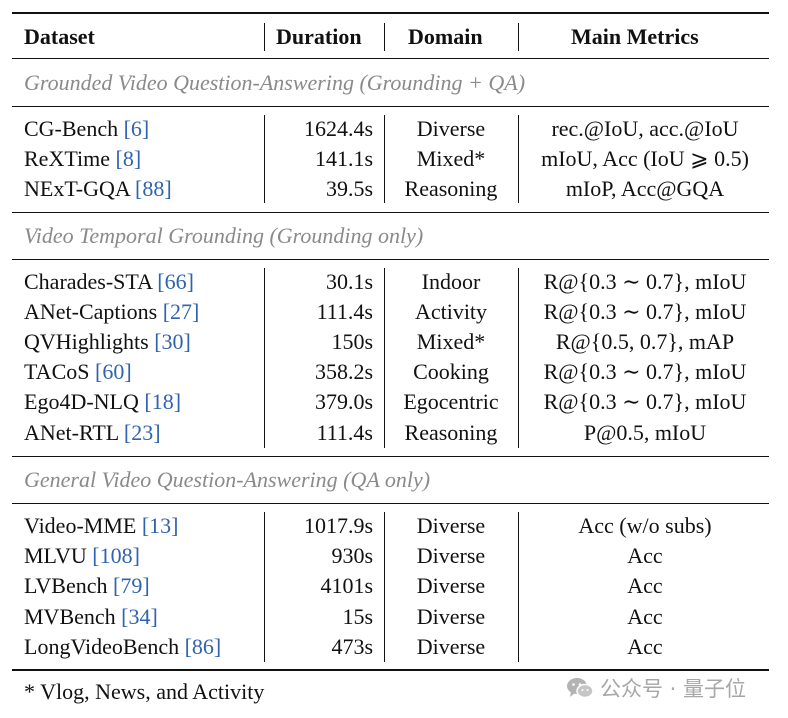  Describe the element at coordinates (394, 556) in the screenshot. I see `table-row: MLVU [108] 930s Diverse Acc` at that location.